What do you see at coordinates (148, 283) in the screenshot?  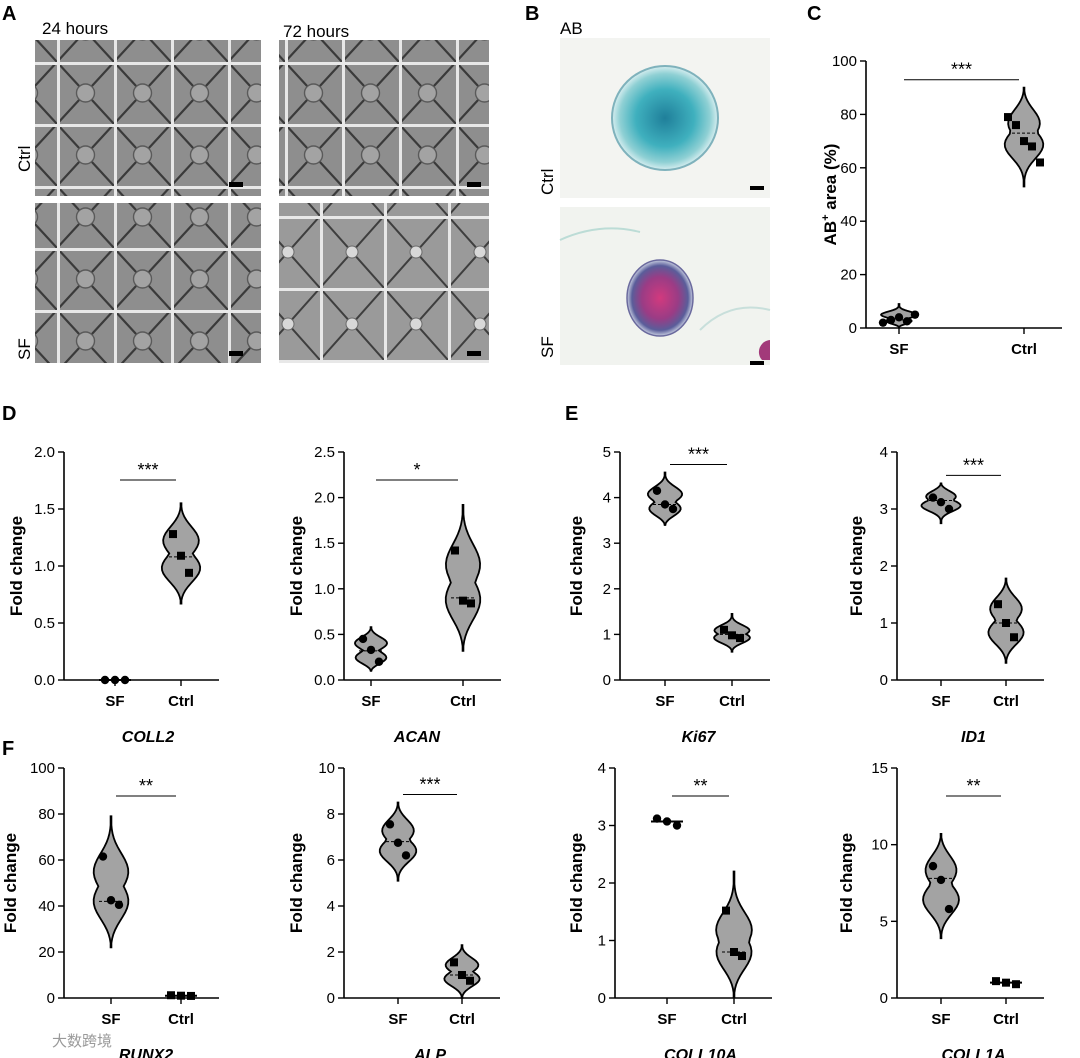 I see `micrograph-sf-24h` at bounding box center [148, 283].